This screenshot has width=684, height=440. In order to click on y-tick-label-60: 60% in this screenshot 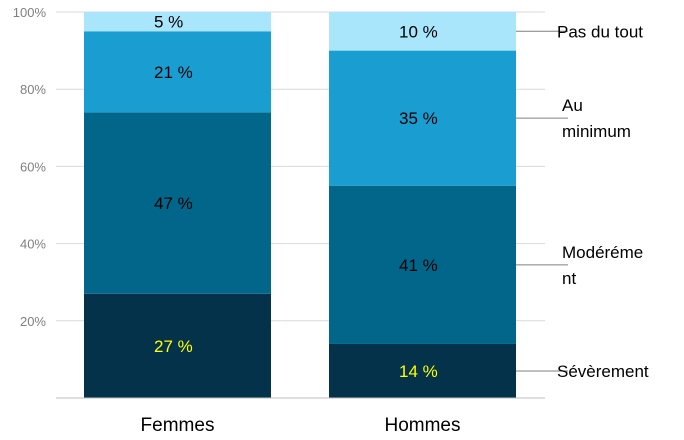, I will do `click(33, 166)`.